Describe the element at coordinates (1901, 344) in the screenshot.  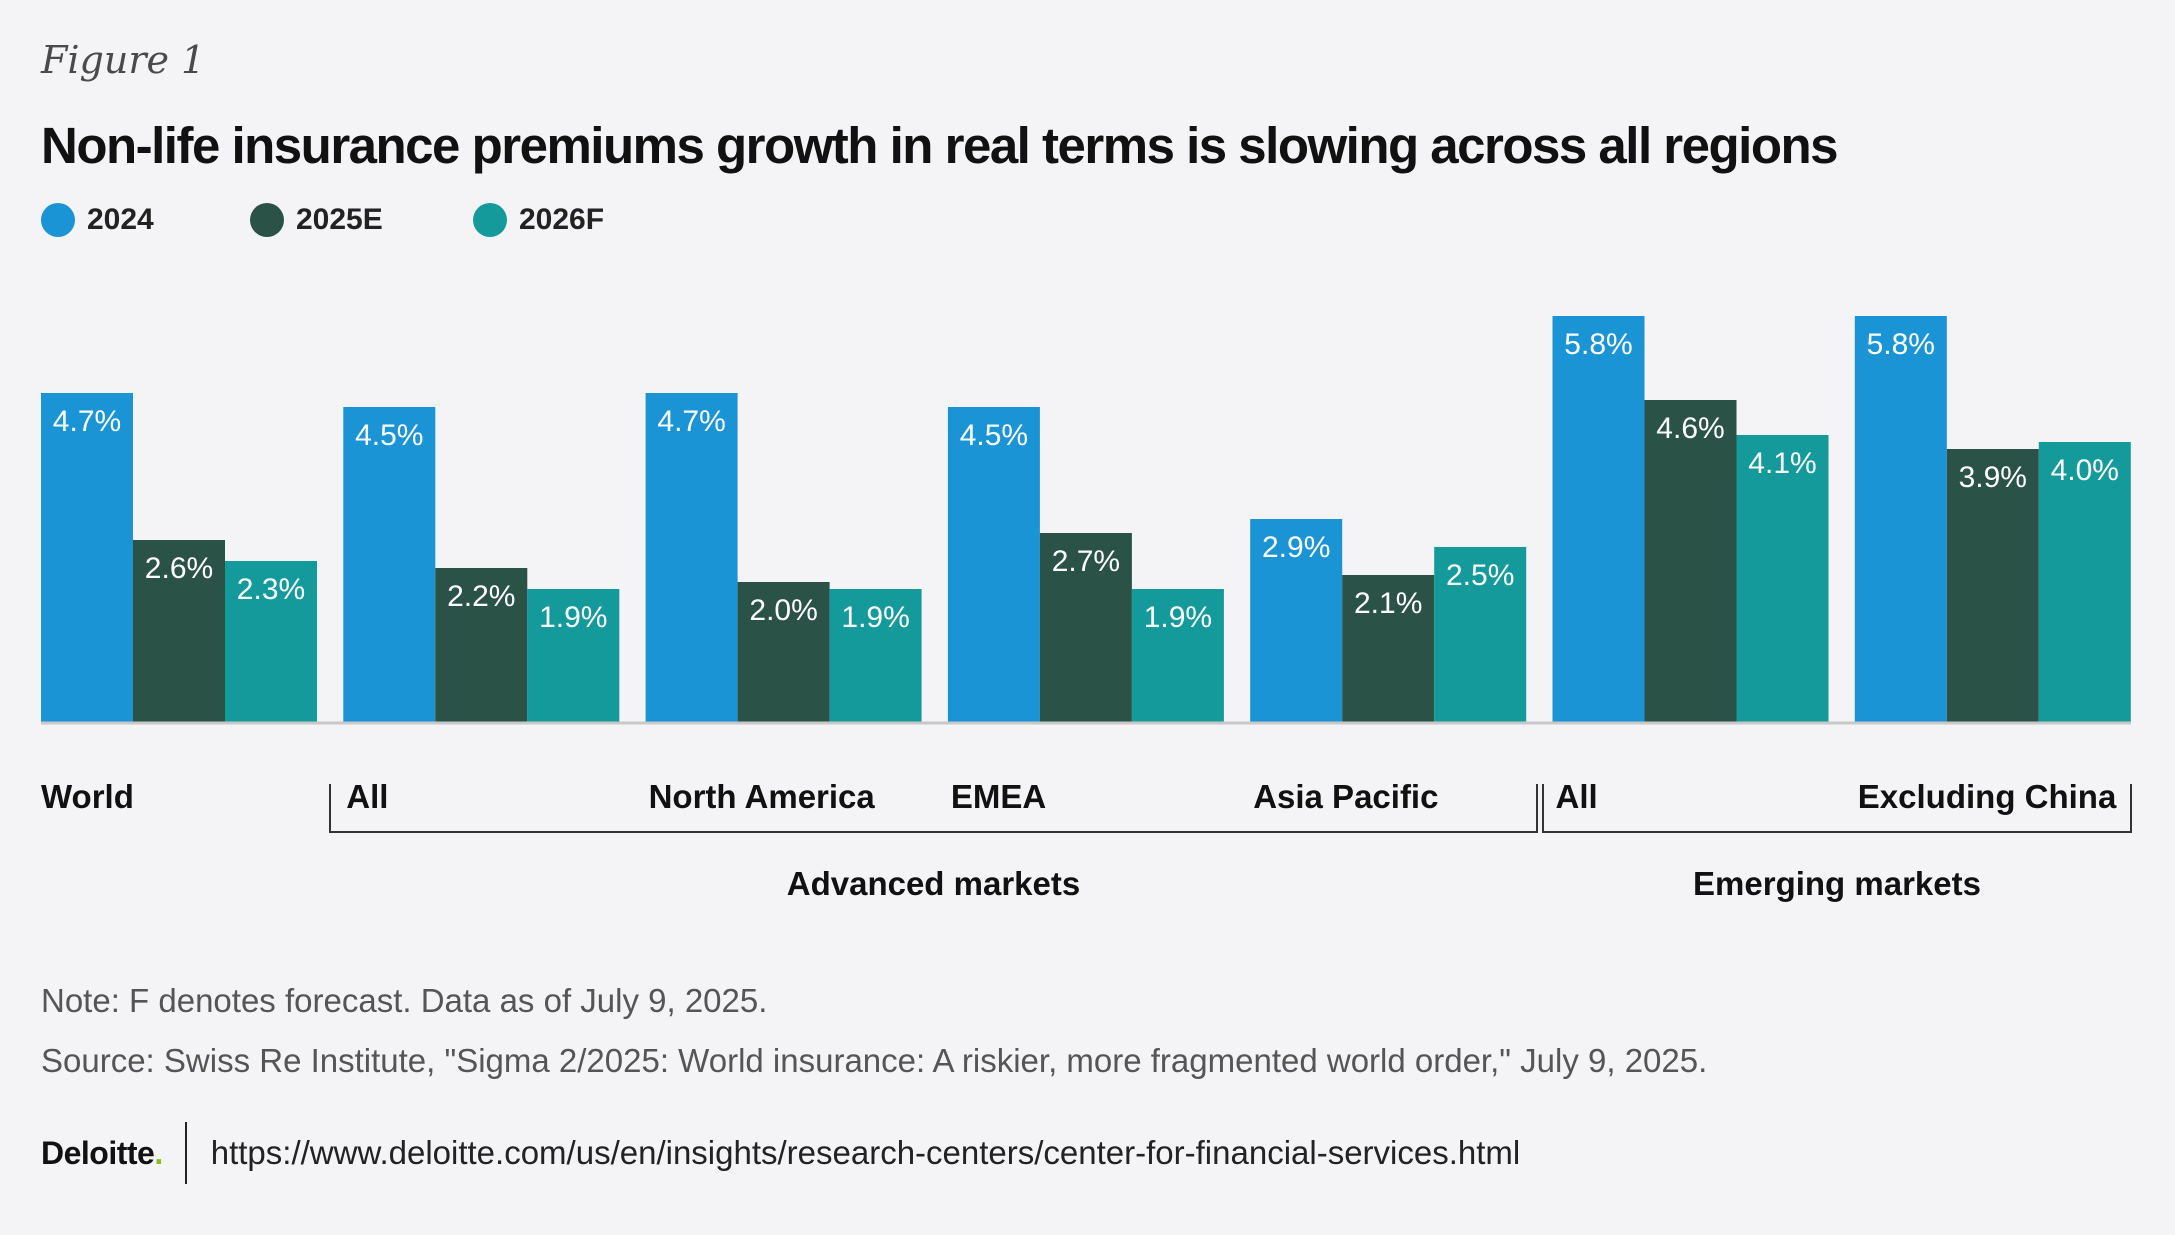
I see `data-label-2024-6: 5.8%` at that location.